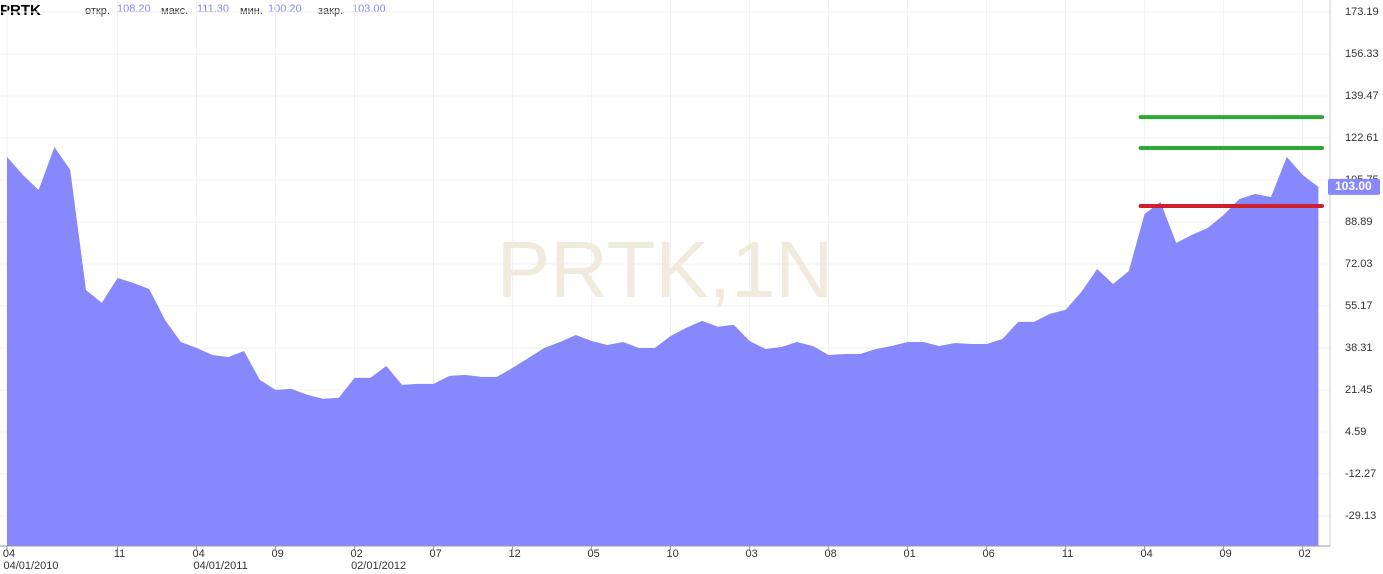  What do you see at coordinates (97, 11) in the screenshot?
I see `quote-label: откр.` at bounding box center [97, 11].